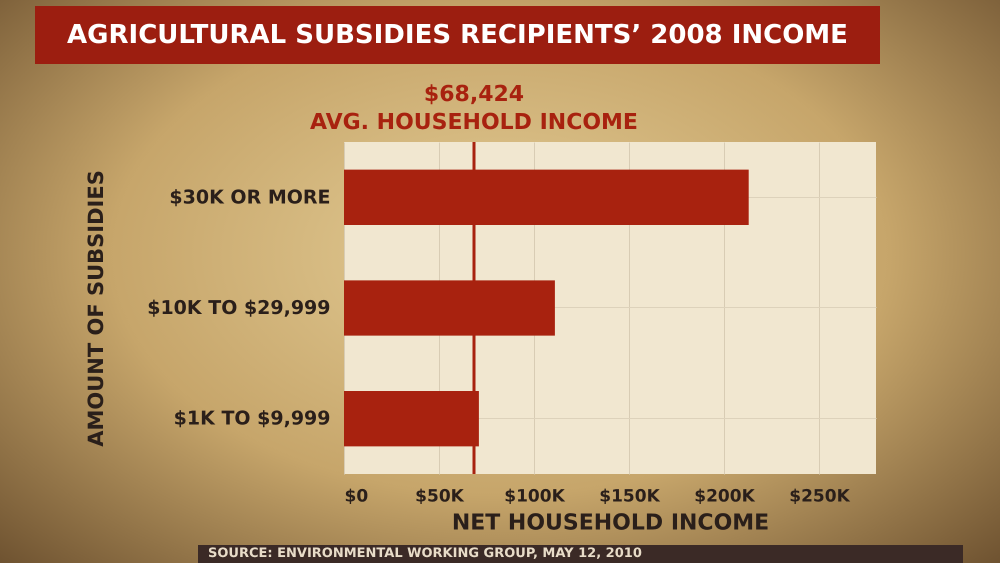 Image resolution: width=1000 pixels, height=563 pixels. I want to click on x-tick-label: $100K, so click(535, 496).